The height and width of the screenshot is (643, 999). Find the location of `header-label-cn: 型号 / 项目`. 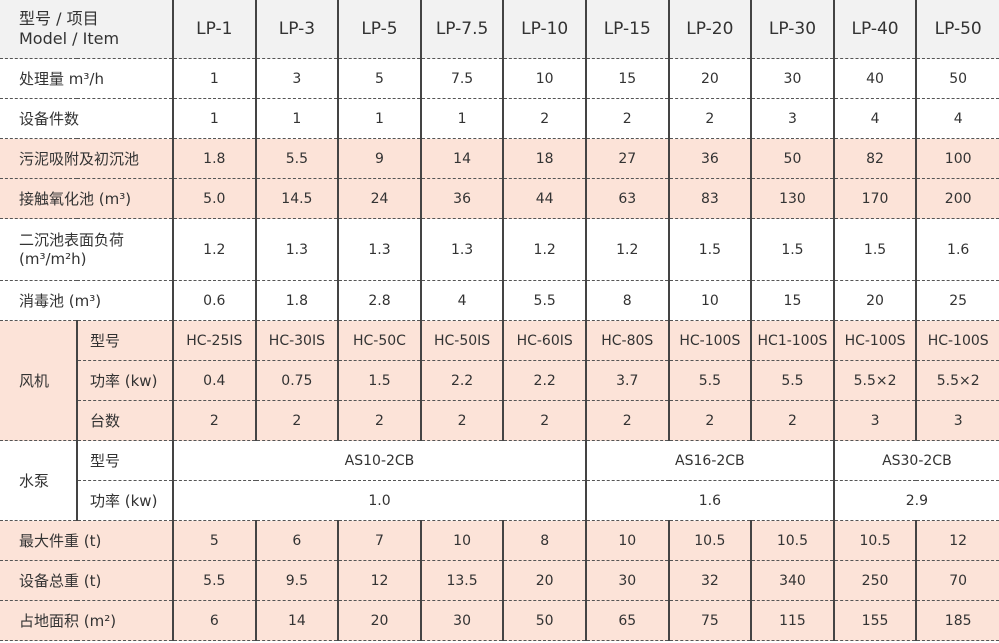

header-label-cn: 型号 / 项目 is located at coordinates (59, 18).